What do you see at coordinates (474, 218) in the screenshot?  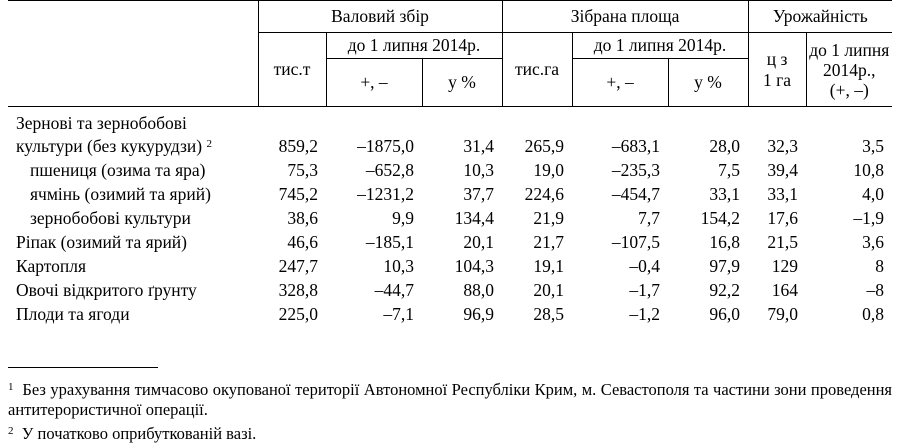 I see `table-cell: 134,4` at bounding box center [474, 218].